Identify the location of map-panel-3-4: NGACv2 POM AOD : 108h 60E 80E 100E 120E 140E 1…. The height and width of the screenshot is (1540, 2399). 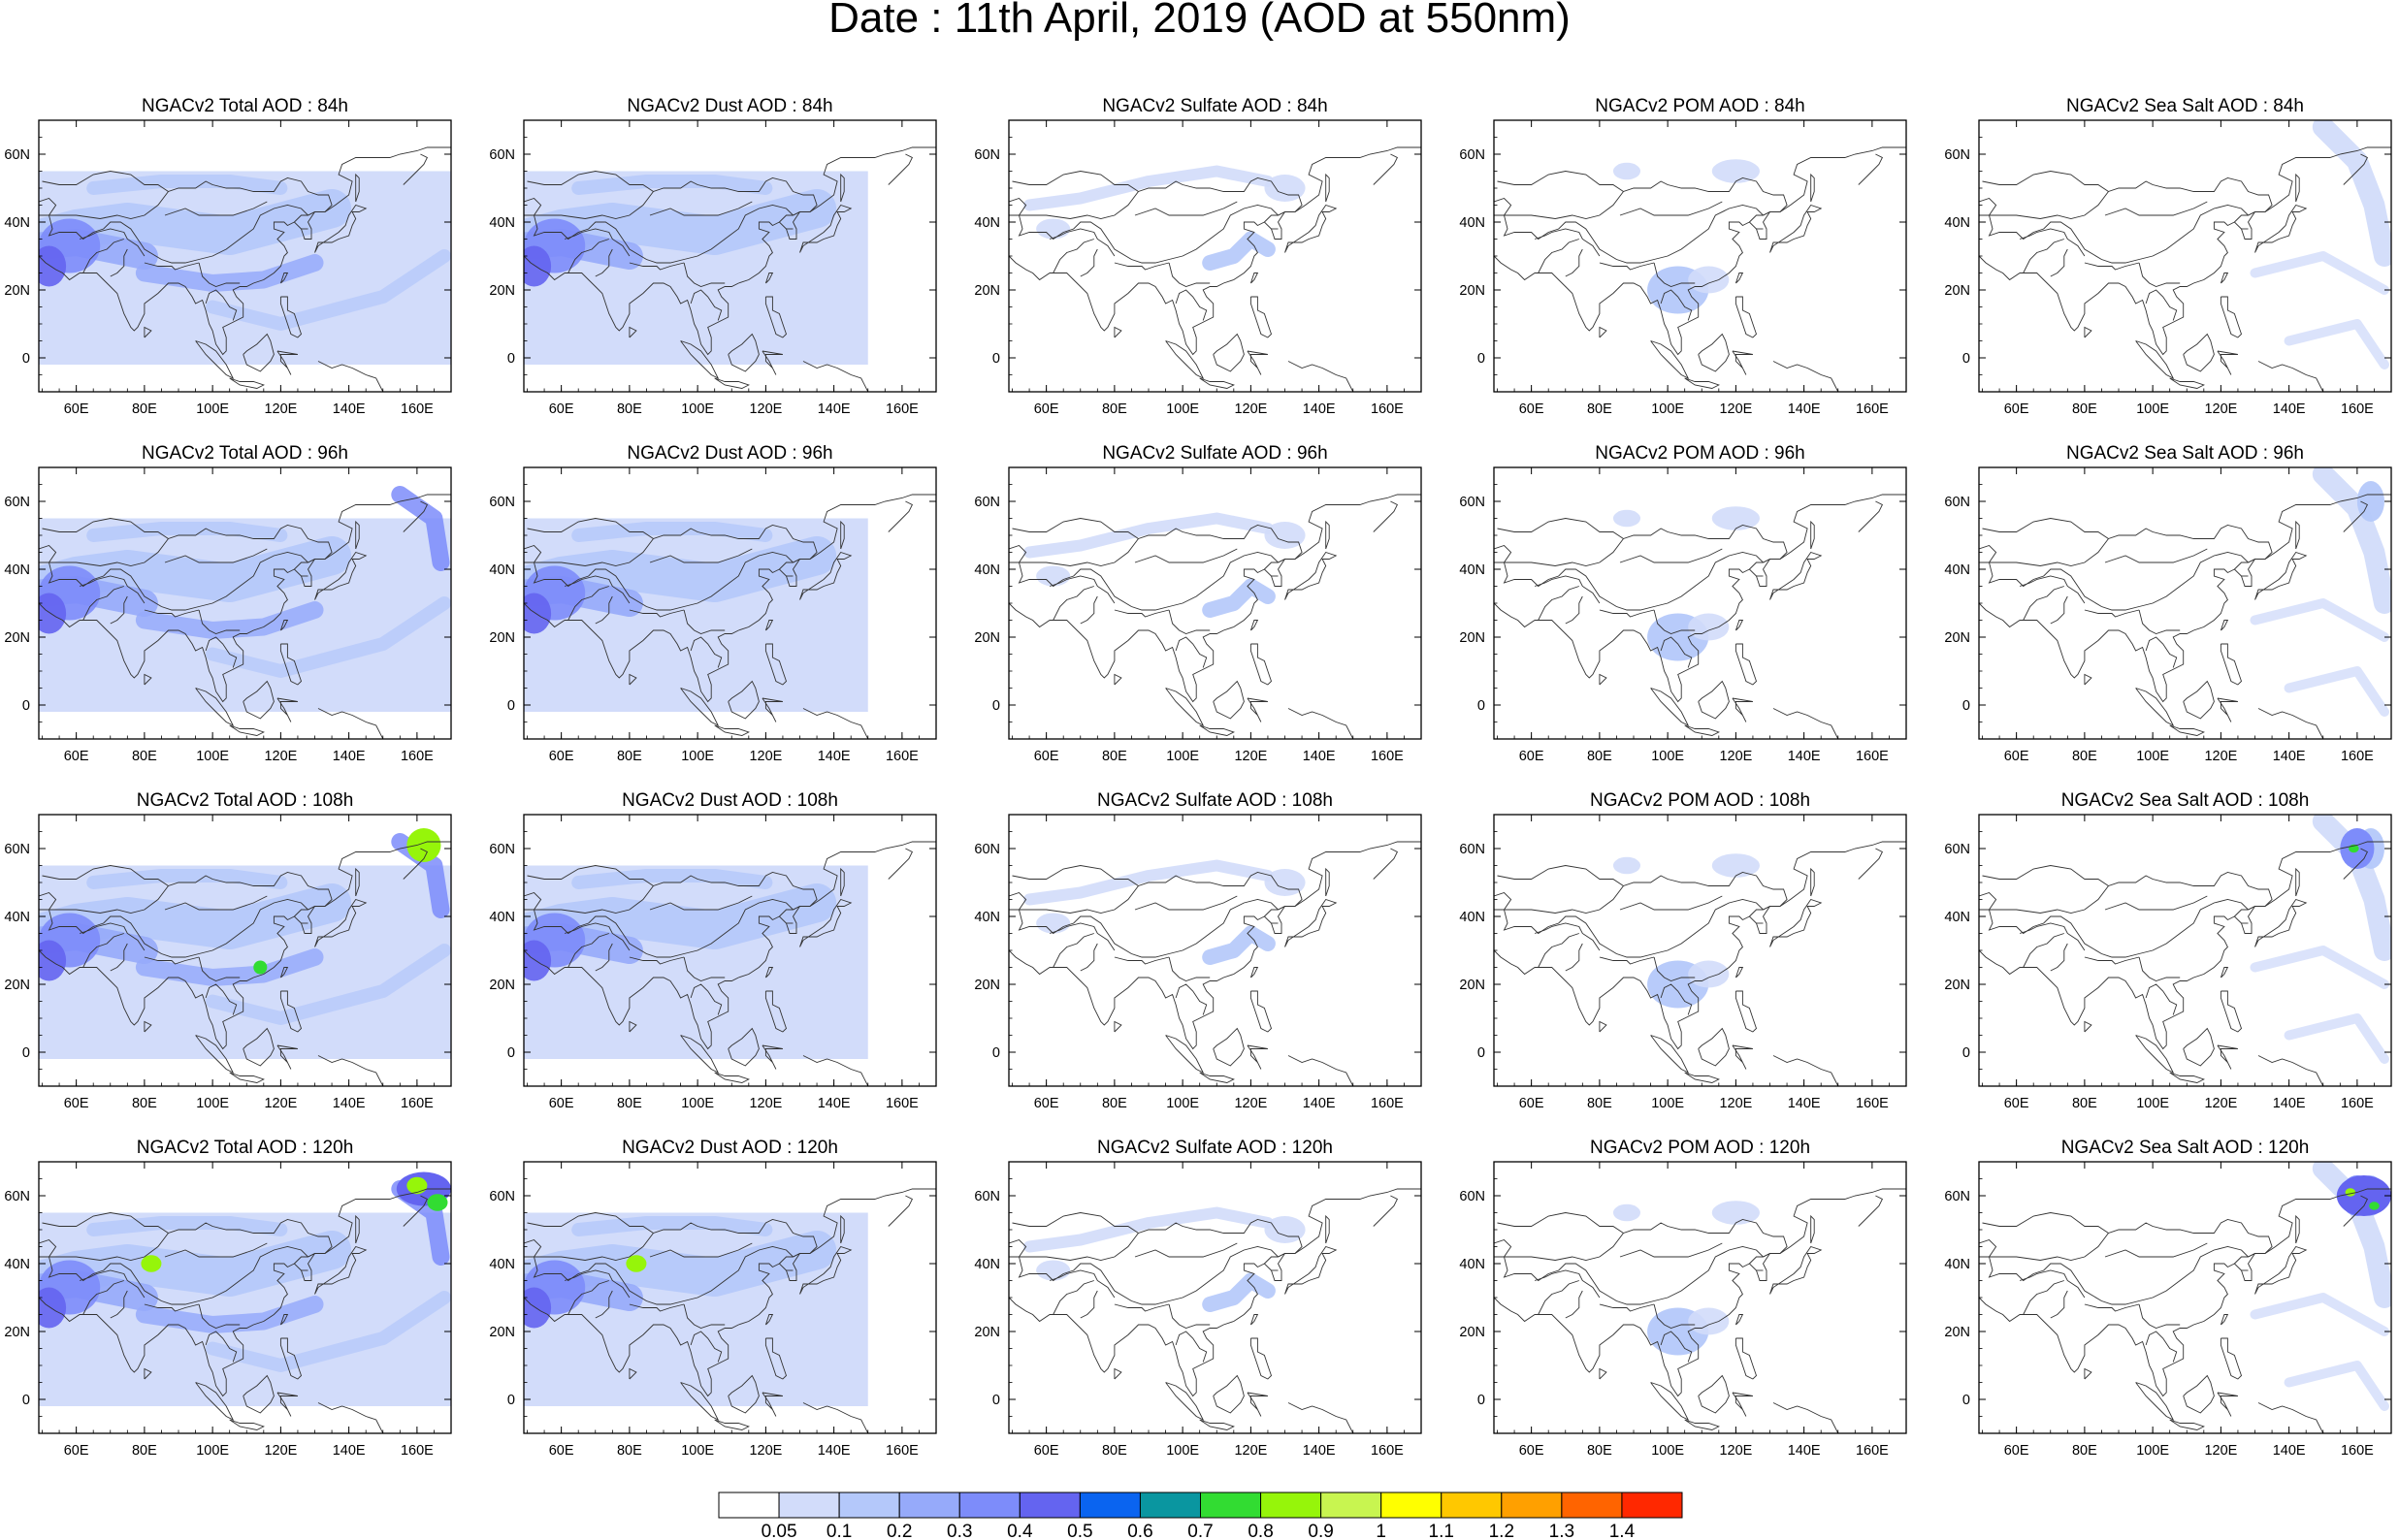
(1683, 951).